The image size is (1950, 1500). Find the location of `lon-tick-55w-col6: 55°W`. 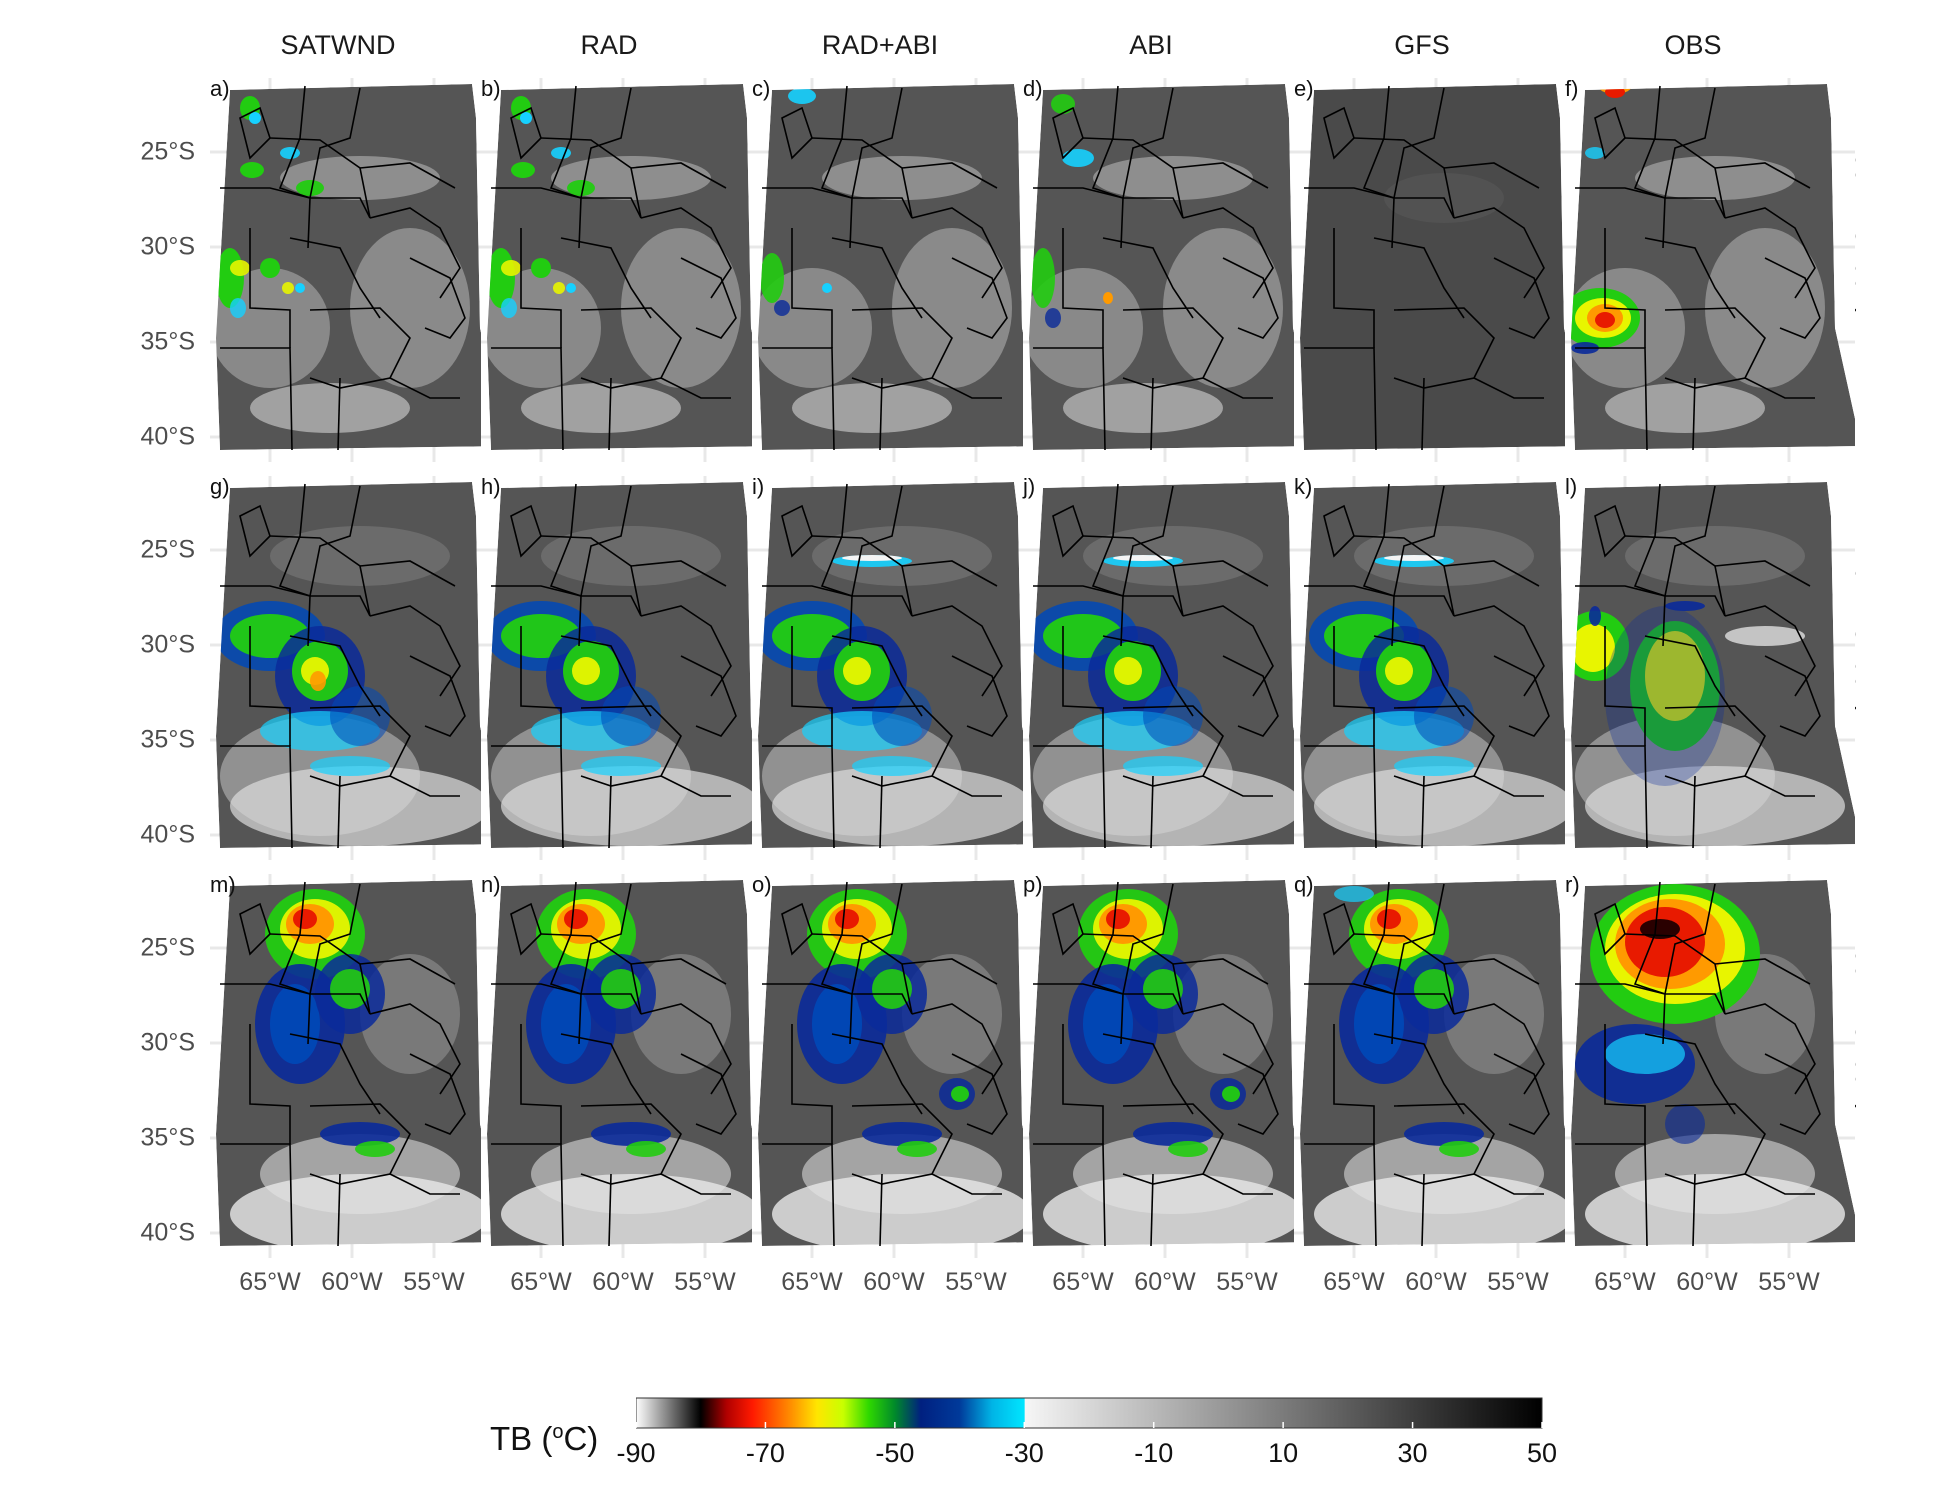

lon-tick-55w-col6: 55°W is located at coordinates (1789, 1282).